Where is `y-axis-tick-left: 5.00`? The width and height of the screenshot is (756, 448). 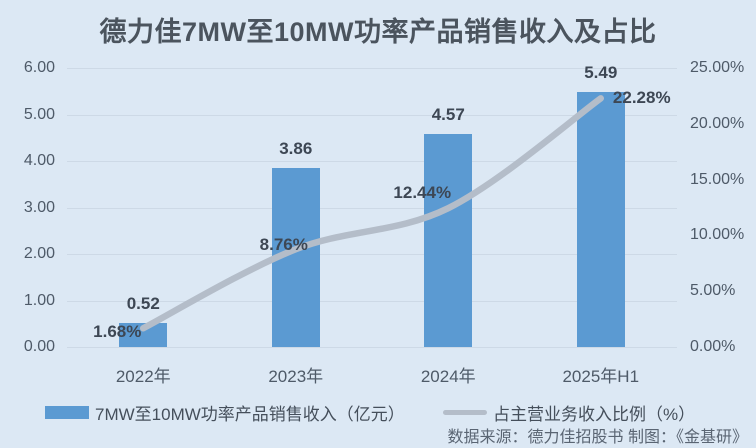
y-axis-tick-left: 5.00 is located at coordinates (39, 114).